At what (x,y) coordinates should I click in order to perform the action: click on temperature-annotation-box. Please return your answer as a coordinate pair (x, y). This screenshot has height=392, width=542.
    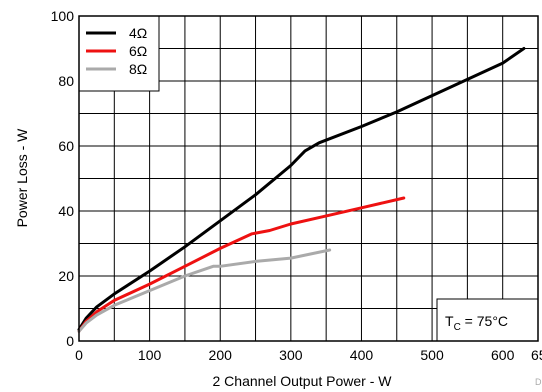
    Looking at the image, I should click on (487, 320).